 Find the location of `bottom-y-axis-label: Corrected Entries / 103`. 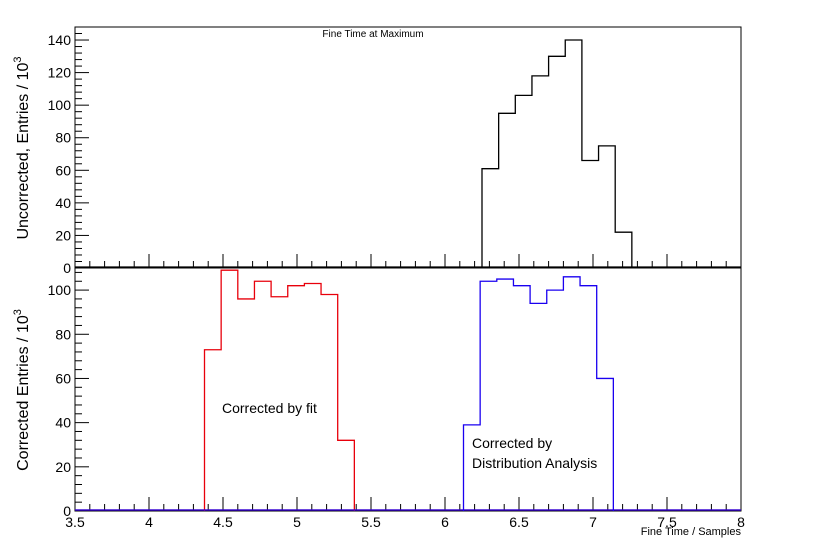

bottom-y-axis-label: Corrected Entries / 103 is located at coordinates (22, 390).